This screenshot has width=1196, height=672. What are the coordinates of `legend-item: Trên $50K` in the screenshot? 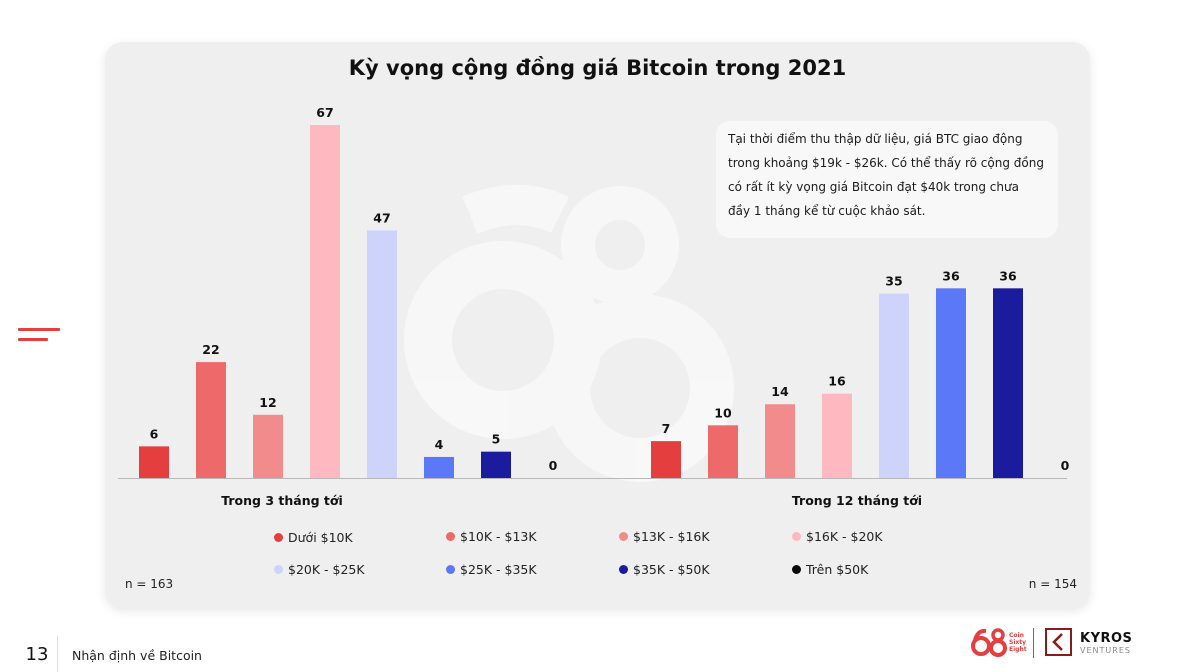 It's located at (830, 569).